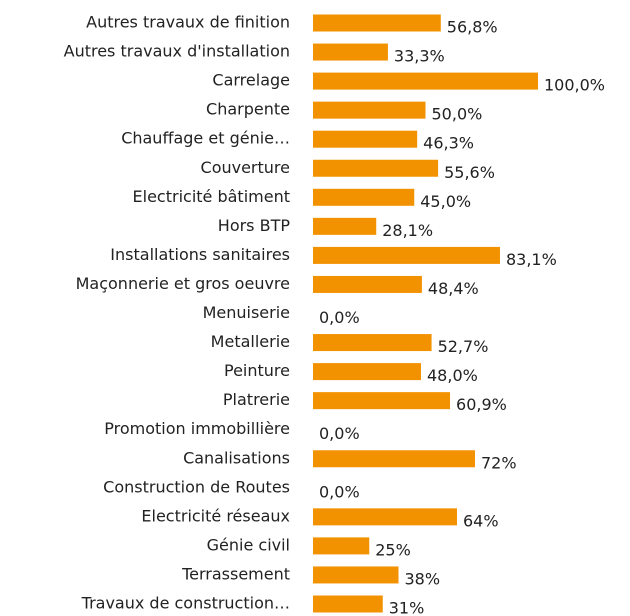  Describe the element at coordinates (183, 283) in the screenshot. I see `category-label: Maçonnerie et gros oeuvre` at that location.